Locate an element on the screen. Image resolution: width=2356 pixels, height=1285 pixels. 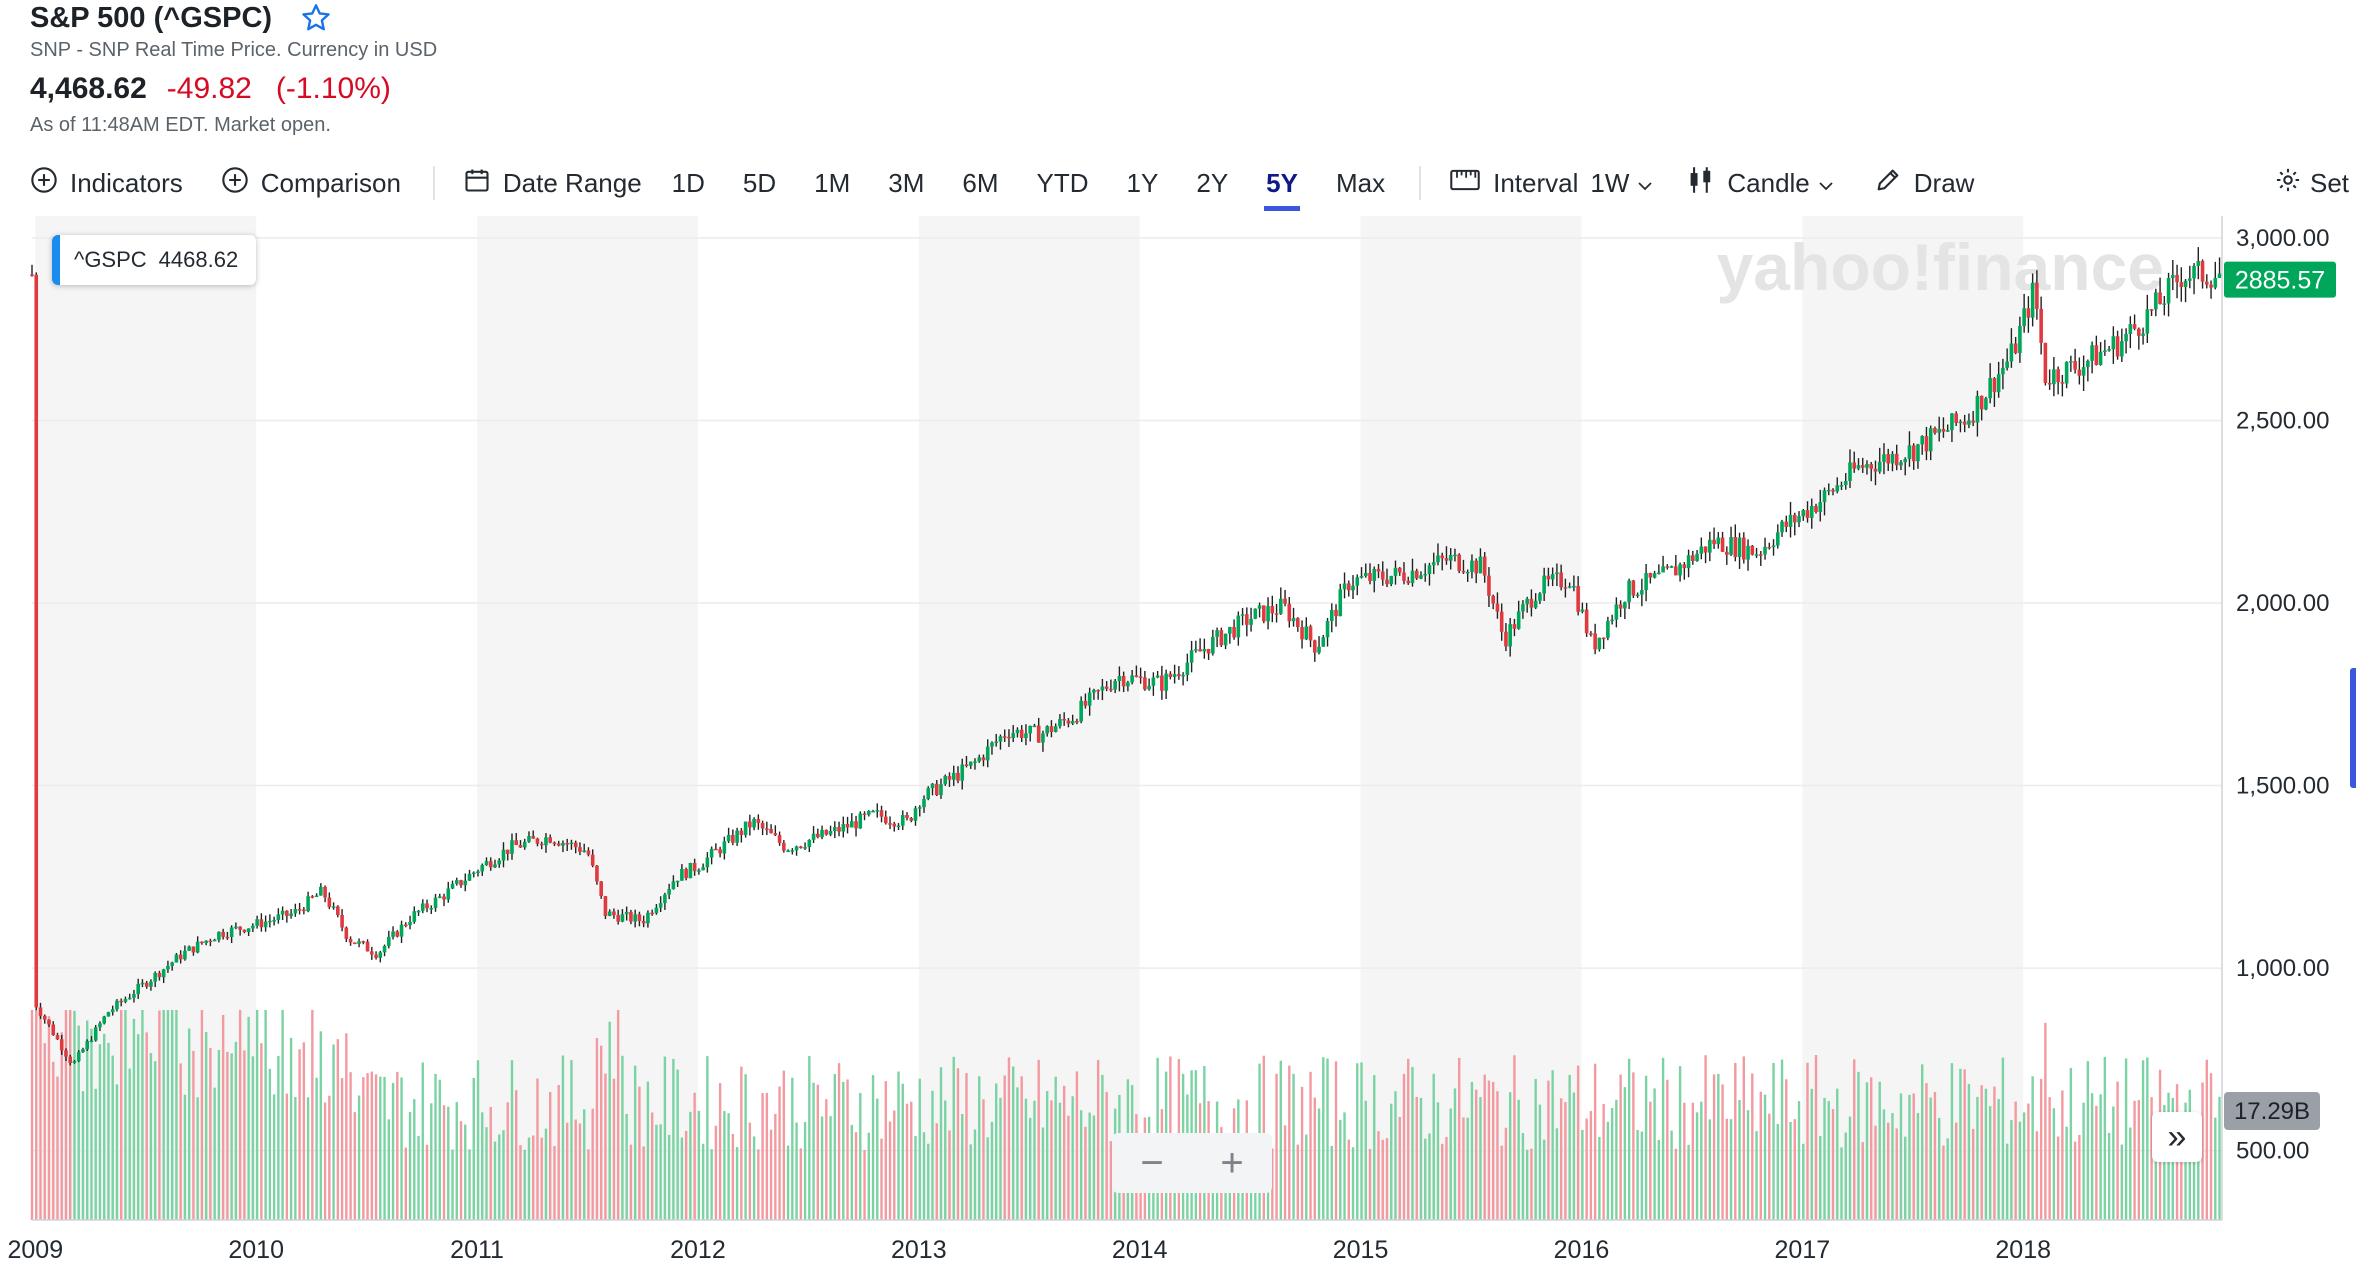
settings-button: Set is located at coordinates (2311, 183).